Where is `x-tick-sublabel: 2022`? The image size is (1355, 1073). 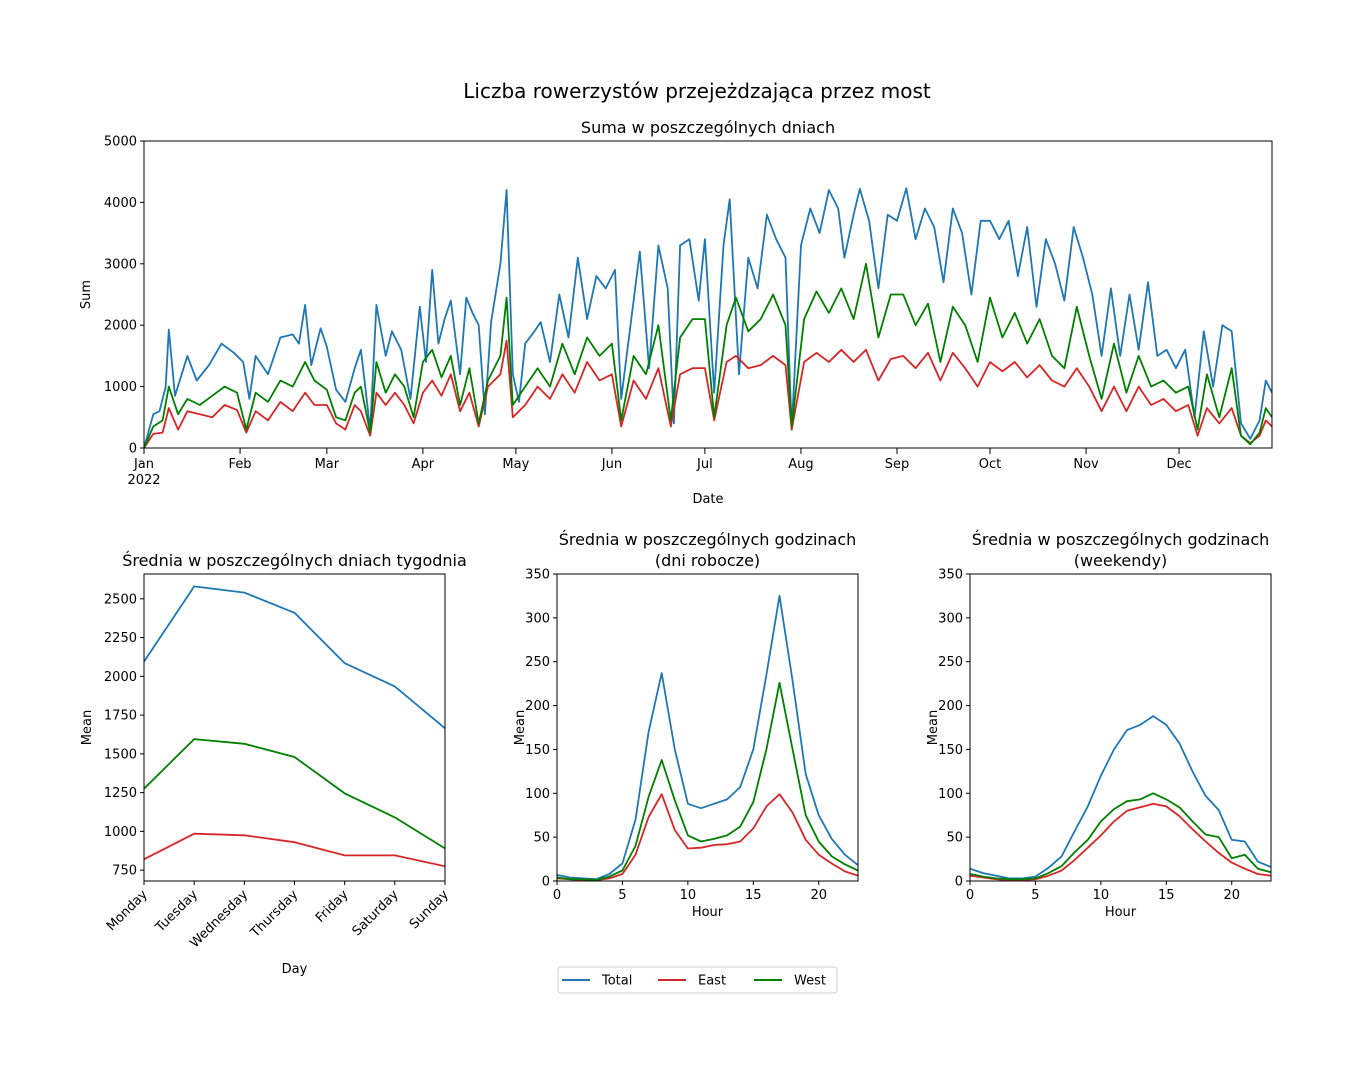
x-tick-sublabel: 2022 is located at coordinates (143, 480).